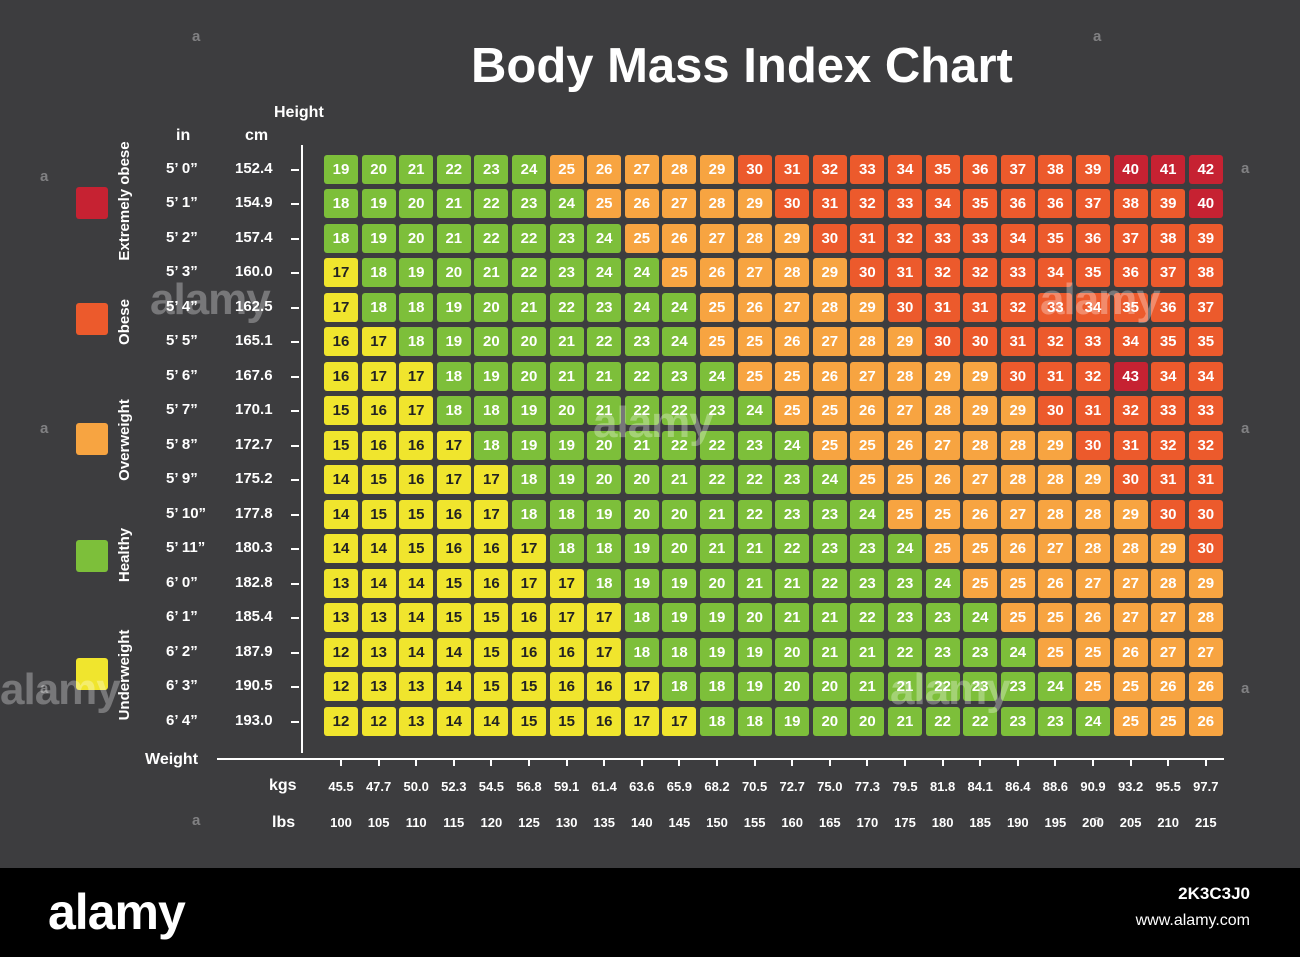 This screenshot has height=957, width=1300. What do you see at coordinates (1205, 204) in the screenshot?
I see `bmi-cell: 40` at bounding box center [1205, 204].